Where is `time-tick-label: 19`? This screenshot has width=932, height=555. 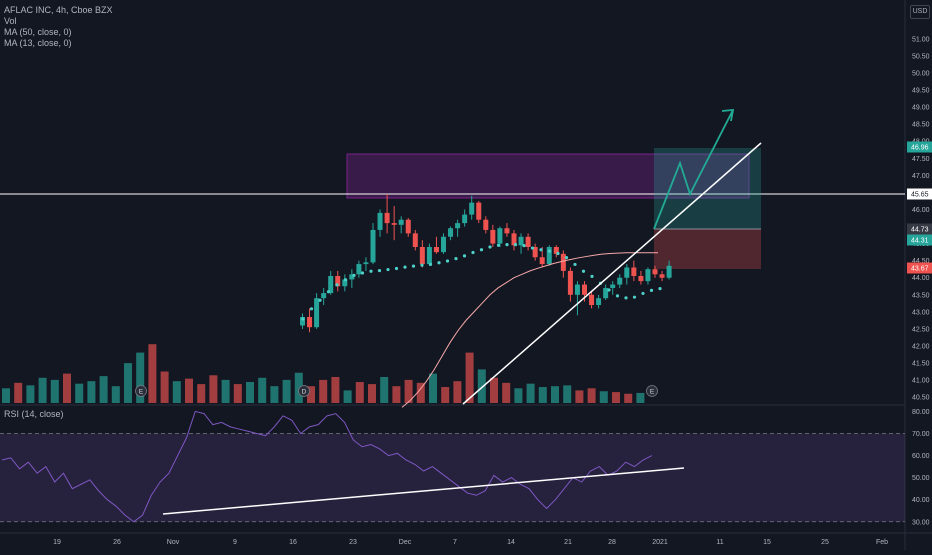
time-tick-label: 19 is located at coordinates (57, 542).